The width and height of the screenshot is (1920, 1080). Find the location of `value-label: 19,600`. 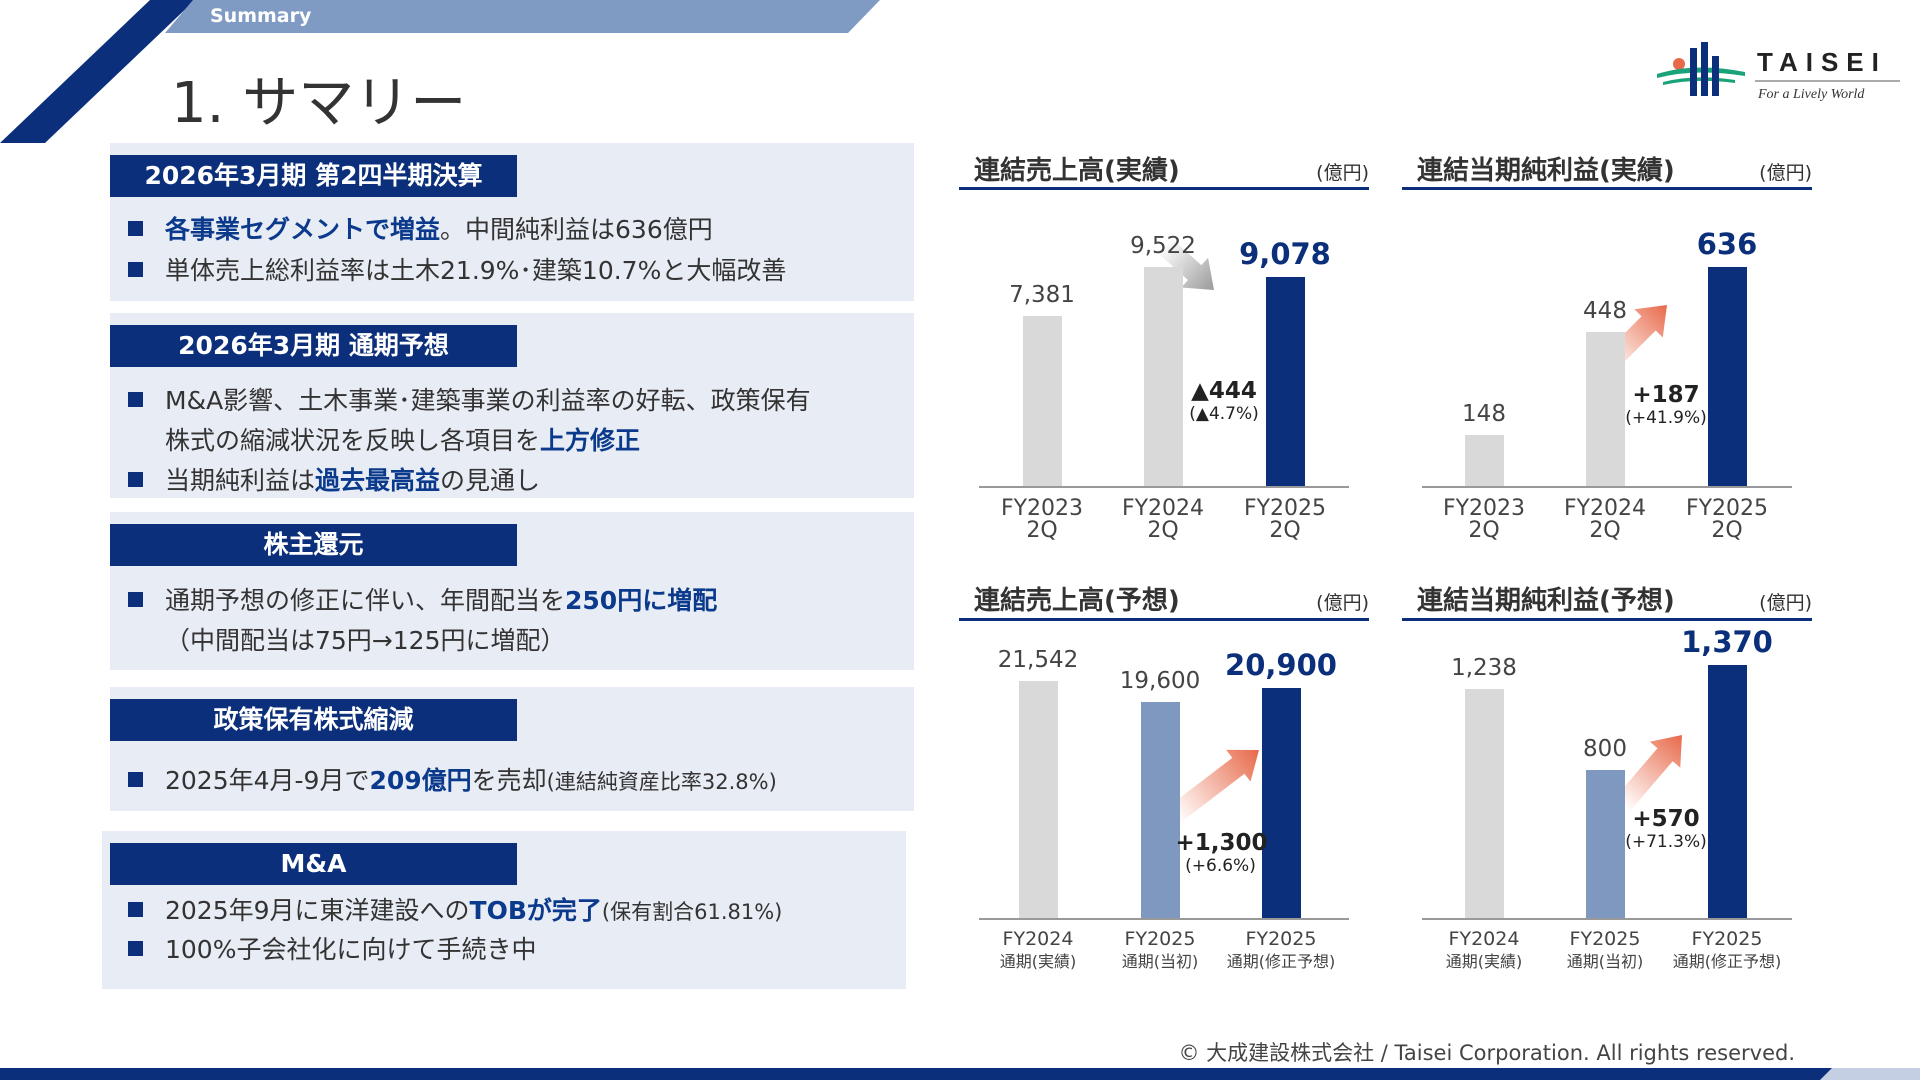

value-label: 19,600 is located at coordinates (1160, 681).